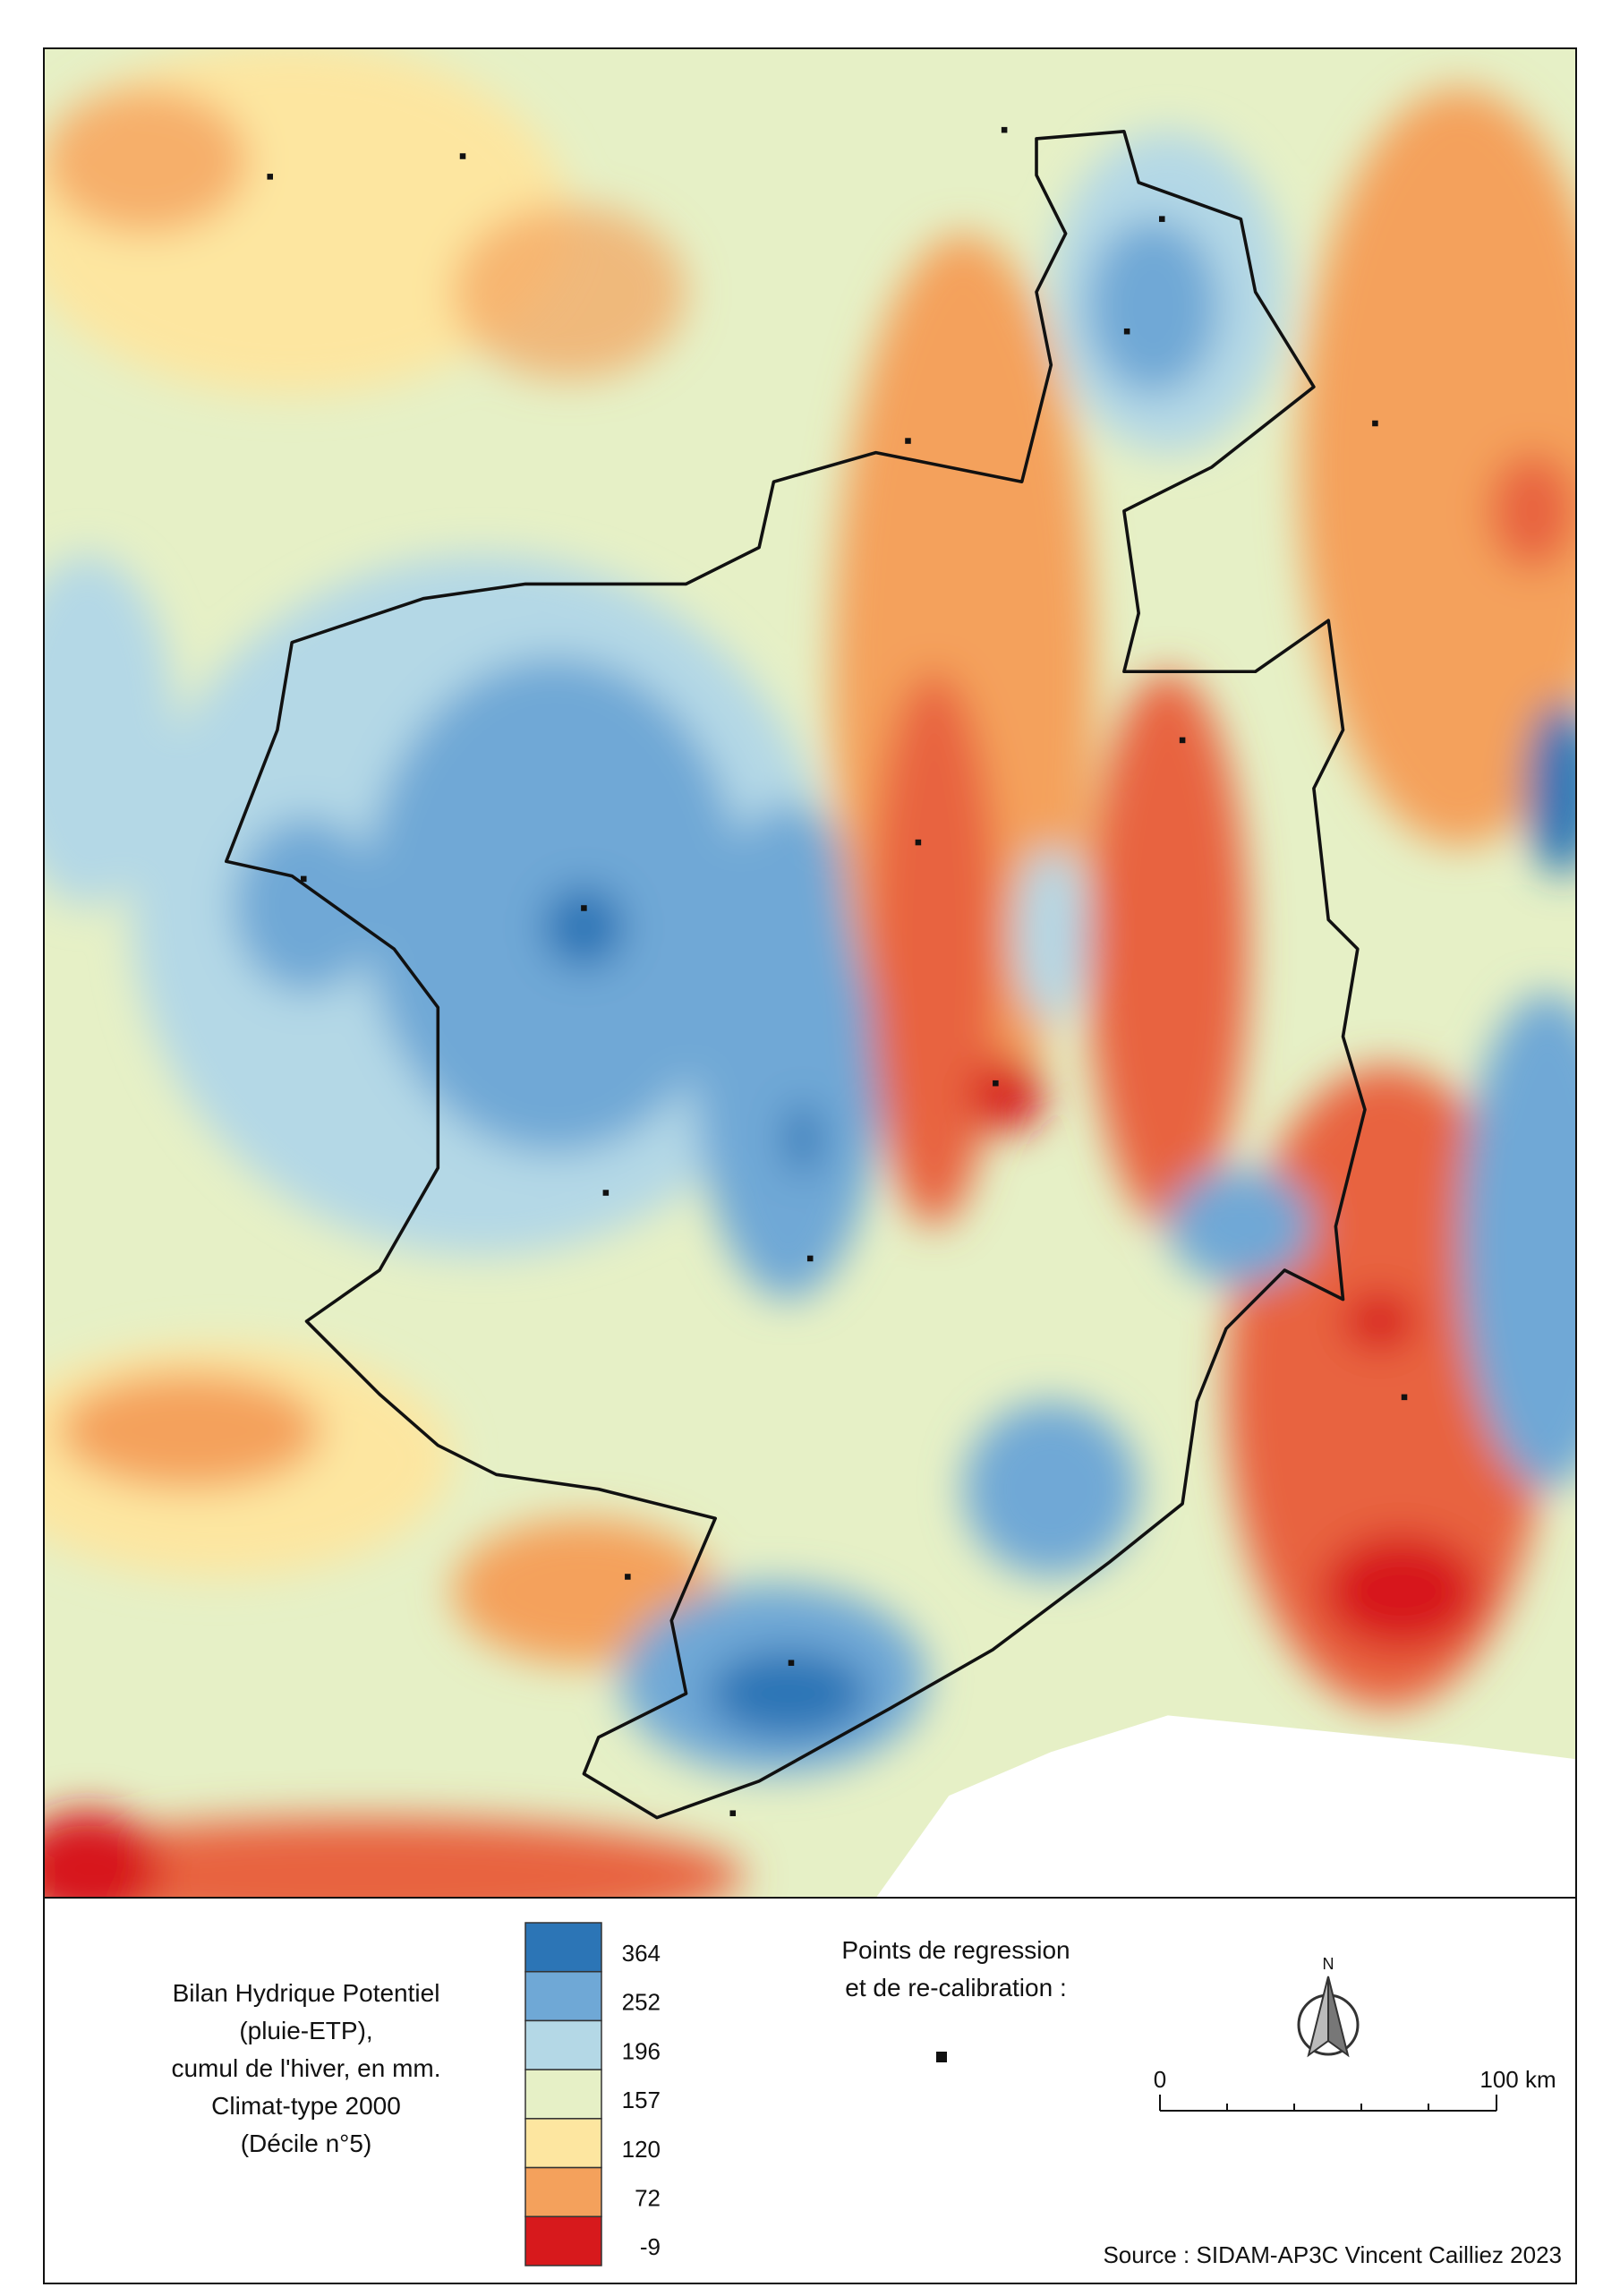 This screenshot has height=2296, width=1620. Describe the element at coordinates (642, 2050) in the screenshot. I see `legend-class-label: 196` at that location.